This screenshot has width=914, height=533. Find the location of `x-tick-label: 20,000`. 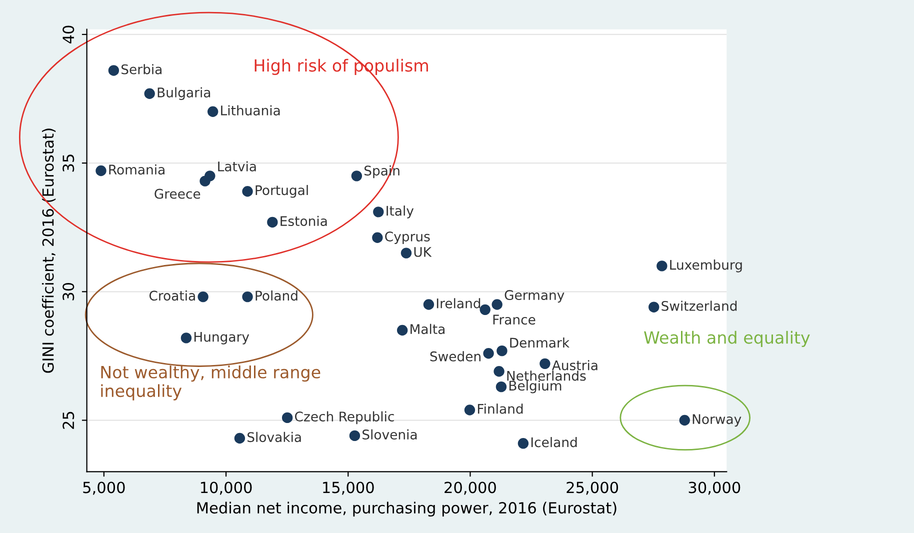

x-tick-label: 20,000 is located at coordinates (470, 488).